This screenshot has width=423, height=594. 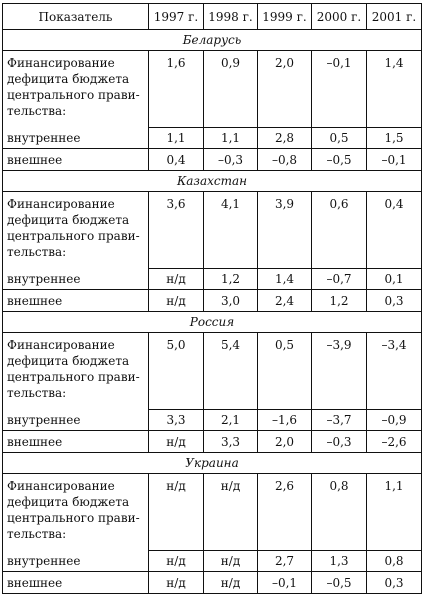 What do you see at coordinates (339, 419) in the screenshot?
I see `domestic-value: –3,7` at bounding box center [339, 419].